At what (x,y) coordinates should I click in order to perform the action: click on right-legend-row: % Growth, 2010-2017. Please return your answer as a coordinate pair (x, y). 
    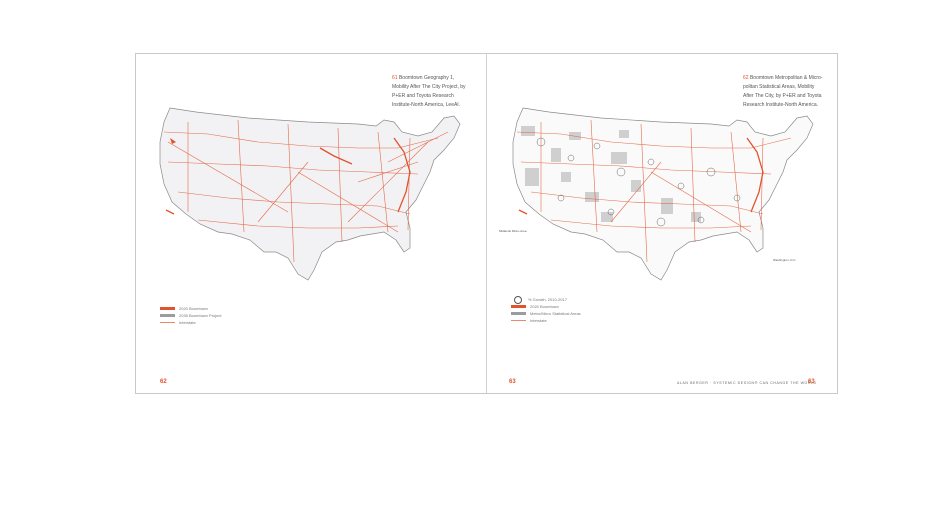
    Looking at the image, I should click on (546, 299).